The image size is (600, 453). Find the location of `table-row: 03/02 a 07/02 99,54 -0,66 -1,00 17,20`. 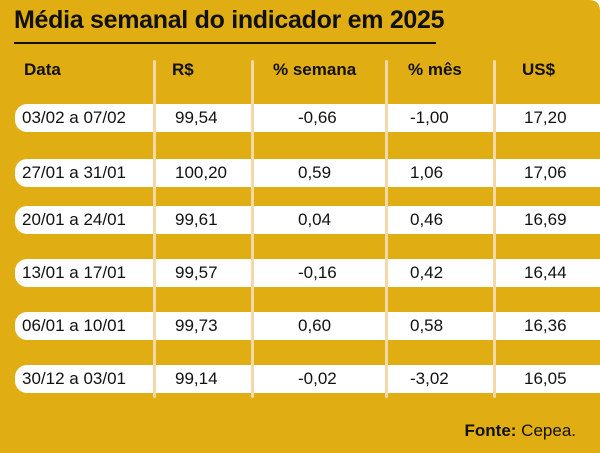

table-row: 03/02 a 07/02 99,54 -0,66 -1,00 17,20 is located at coordinates (307, 118).